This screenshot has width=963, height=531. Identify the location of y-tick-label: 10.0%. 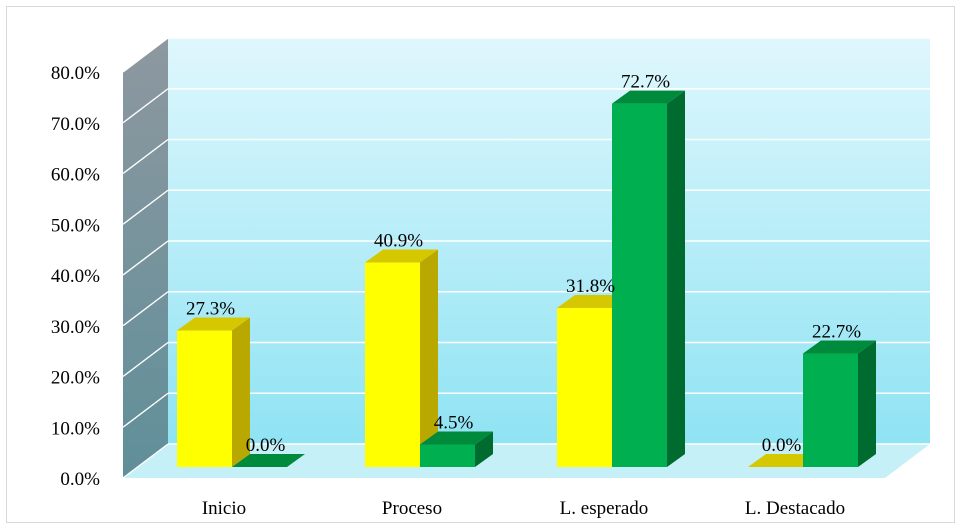
(75, 428).